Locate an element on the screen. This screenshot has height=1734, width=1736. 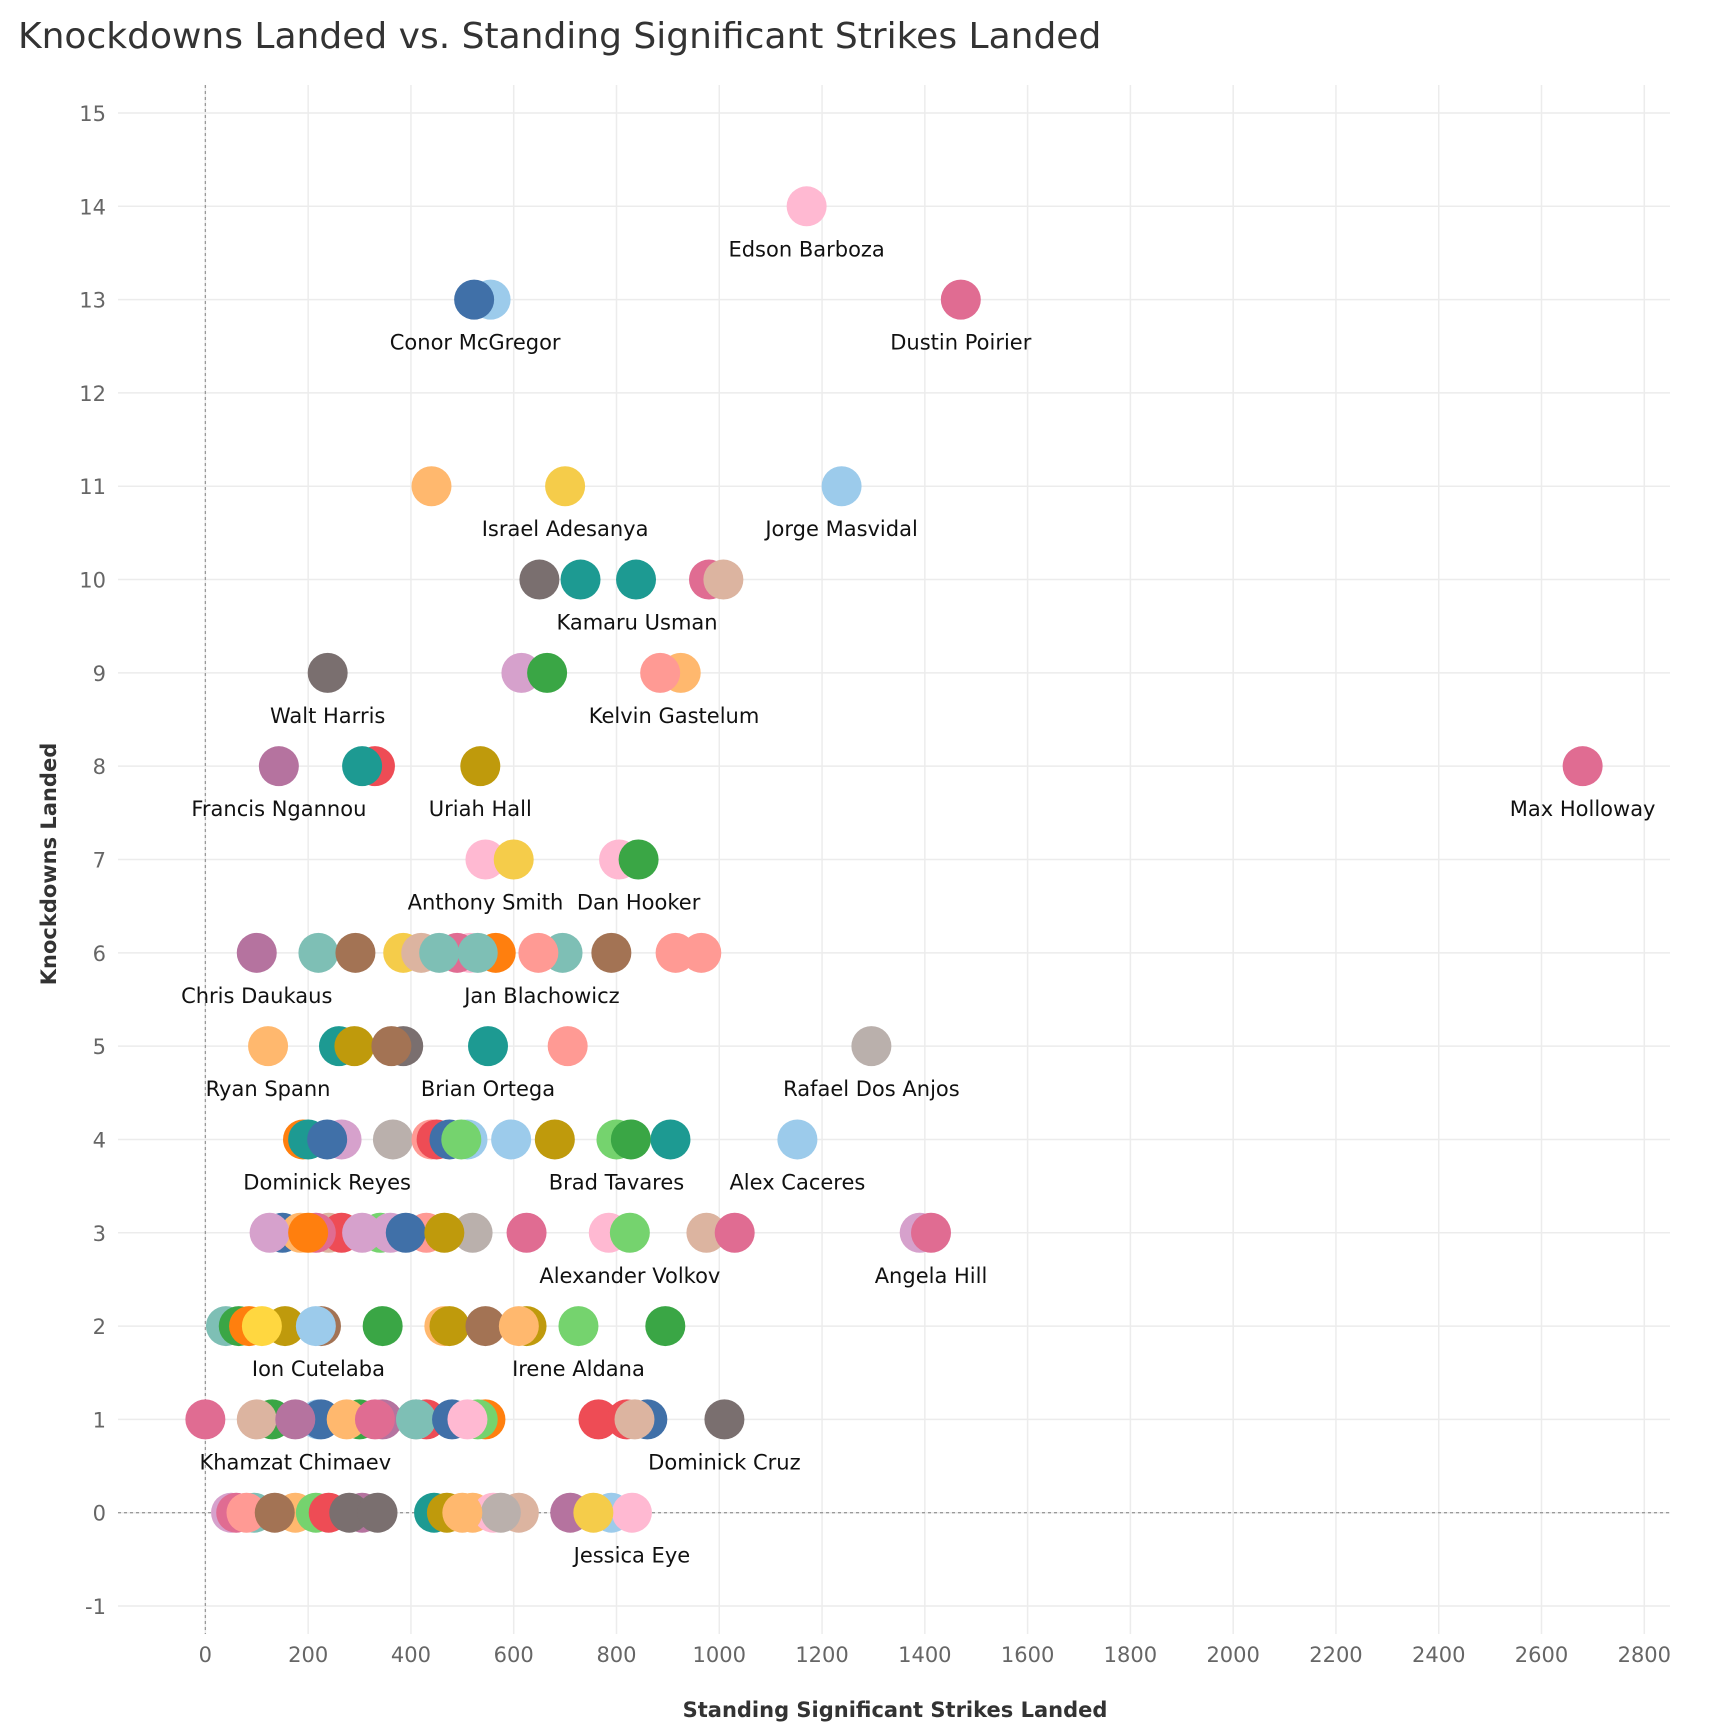
point-label: Brad Tavares is located at coordinates (616, 1182).